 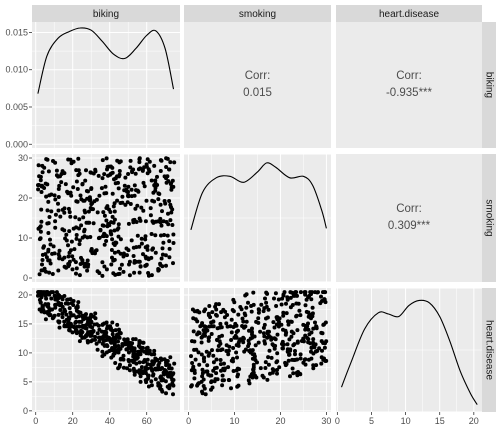 I want to click on y-tick-label: 20, so click(x=23, y=198).